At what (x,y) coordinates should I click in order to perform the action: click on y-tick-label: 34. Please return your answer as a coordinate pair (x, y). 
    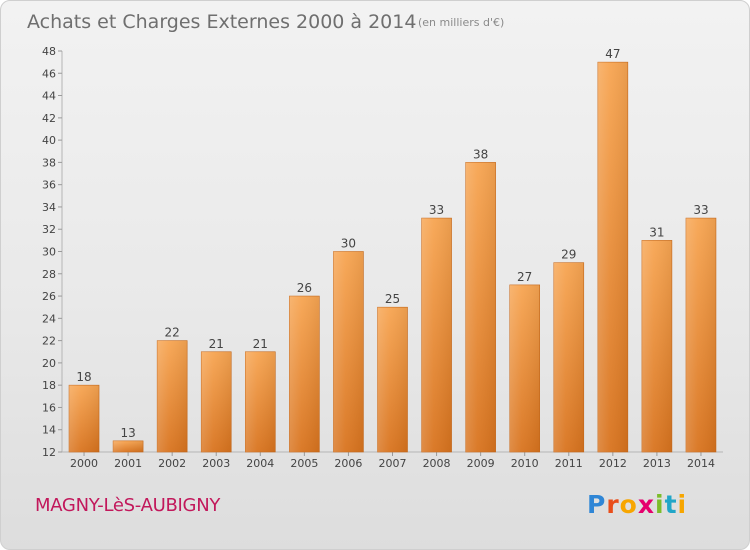
    Looking at the image, I should click on (49, 207).